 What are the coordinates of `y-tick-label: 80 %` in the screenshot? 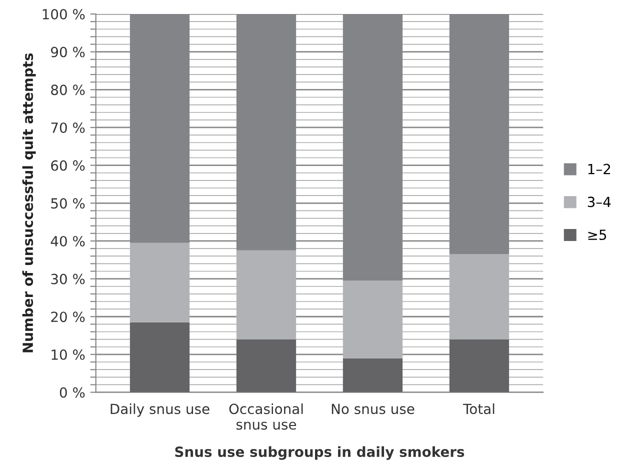 It's located at (68, 90).